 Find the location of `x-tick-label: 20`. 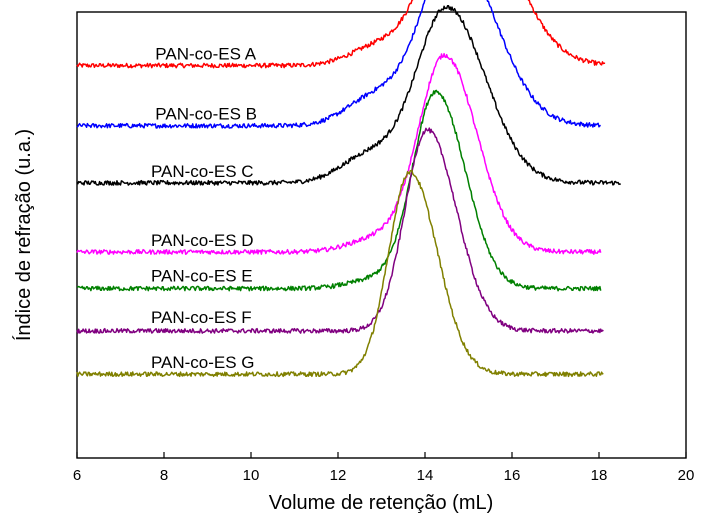

x-tick-label: 20 is located at coordinates (686, 475).